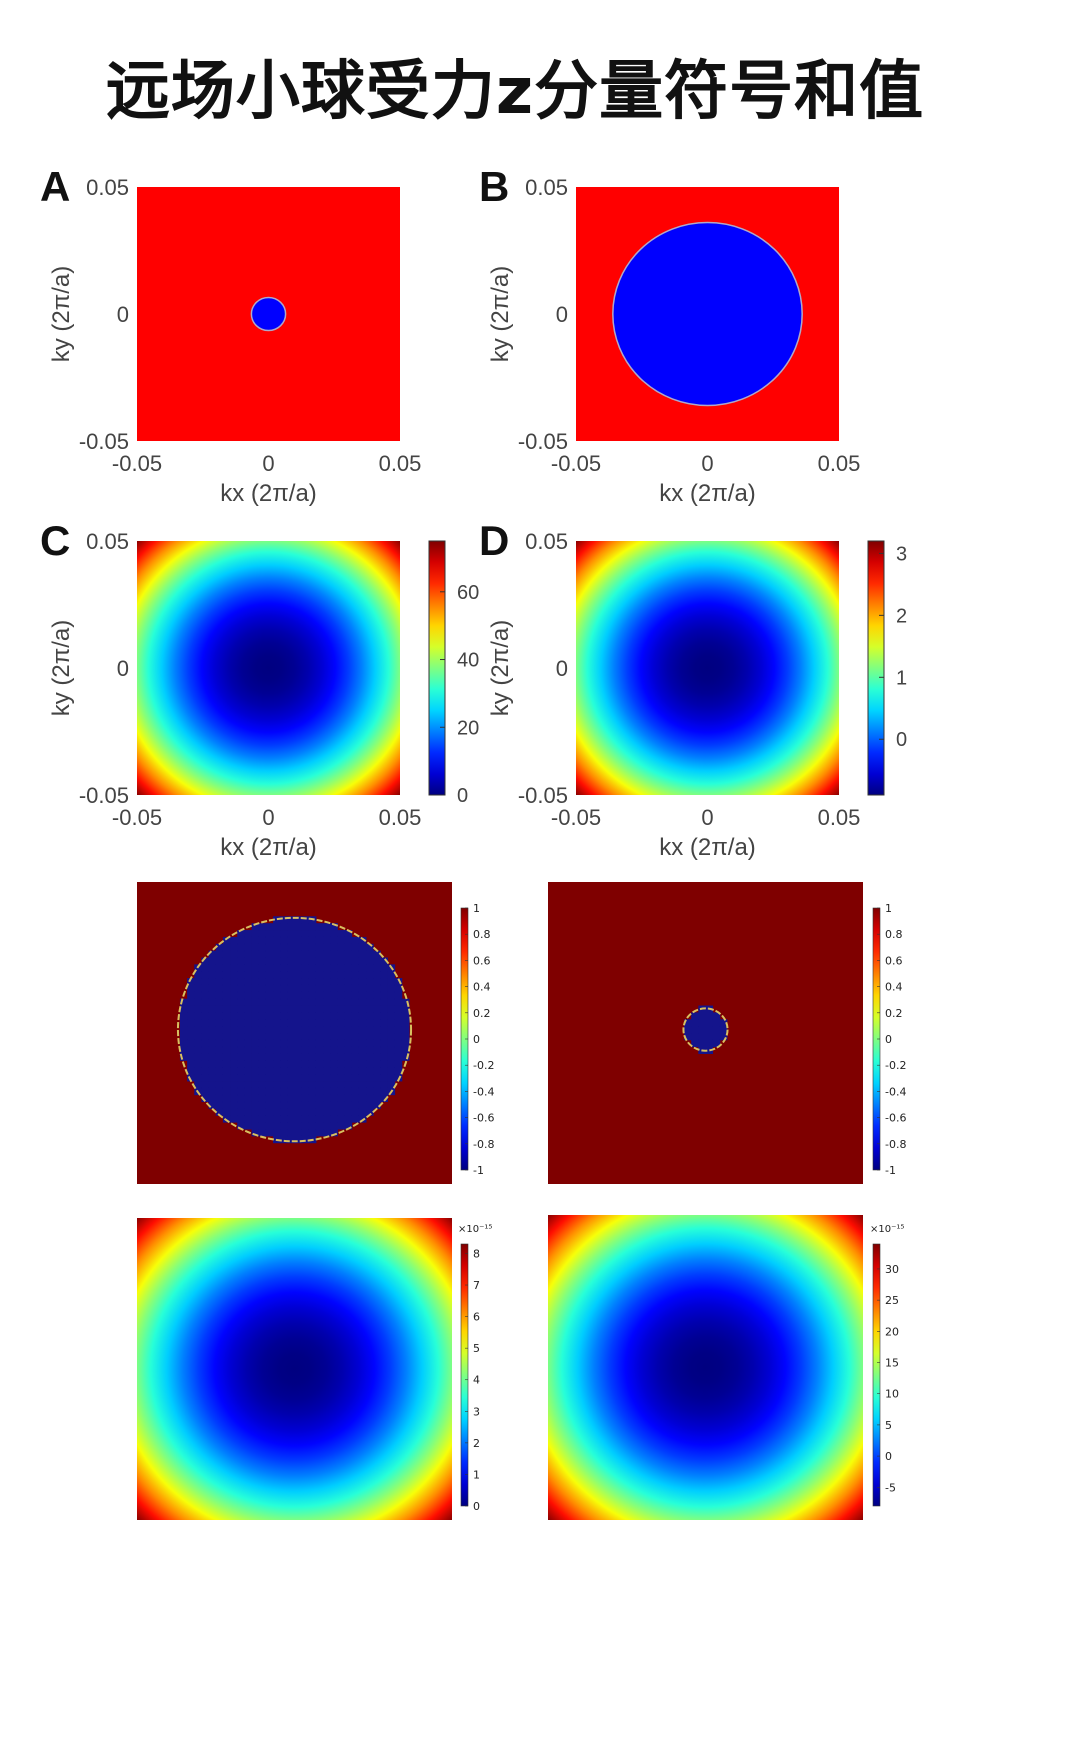 Image resolution: width=1080 pixels, height=1742 pixels. What do you see at coordinates (464, 1375) in the screenshot?
I see `colorbar-bar` at bounding box center [464, 1375].